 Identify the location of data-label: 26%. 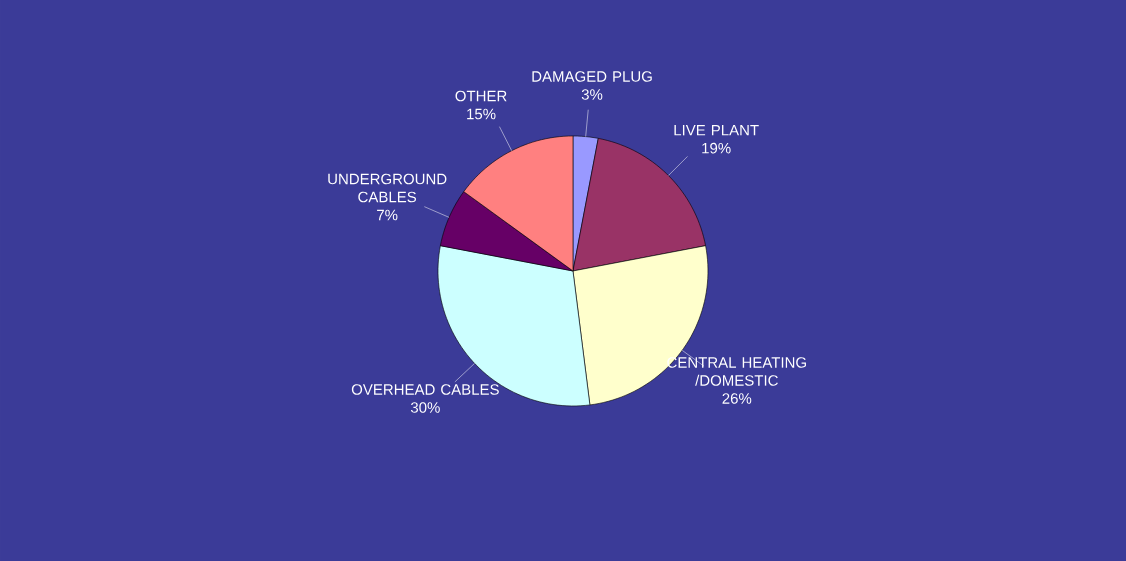
(737, 398).